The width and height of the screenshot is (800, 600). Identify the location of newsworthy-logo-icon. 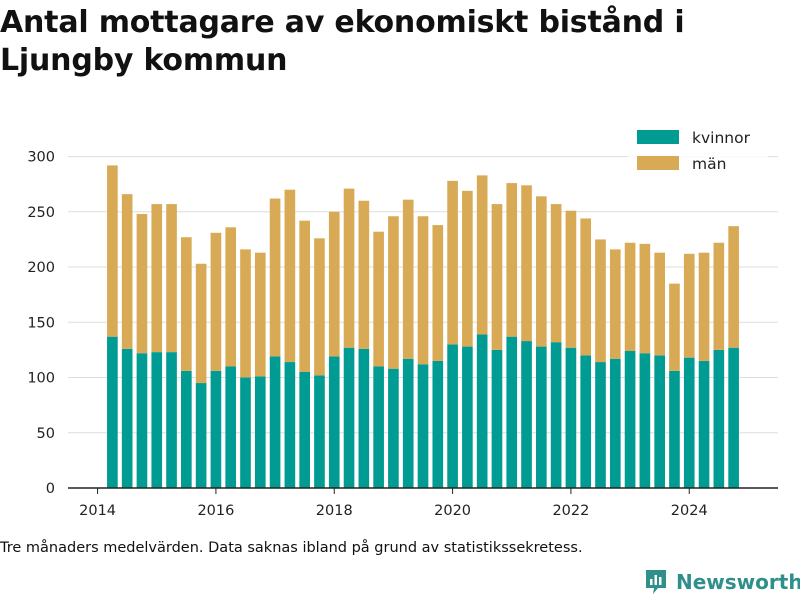
(656, 582).